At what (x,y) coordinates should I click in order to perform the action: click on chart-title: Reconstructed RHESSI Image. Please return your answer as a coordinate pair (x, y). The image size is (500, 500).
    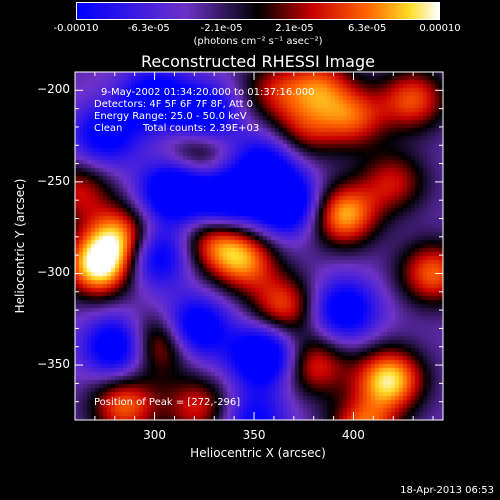
    Looking at the image, I should click on (258, 61).